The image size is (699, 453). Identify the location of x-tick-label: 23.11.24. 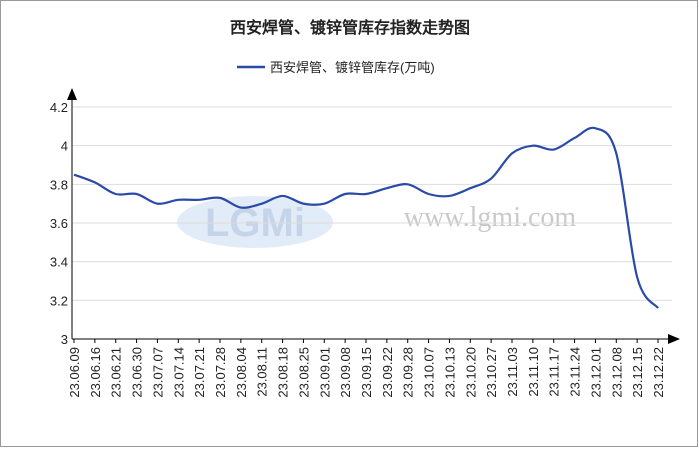
(575, 372).